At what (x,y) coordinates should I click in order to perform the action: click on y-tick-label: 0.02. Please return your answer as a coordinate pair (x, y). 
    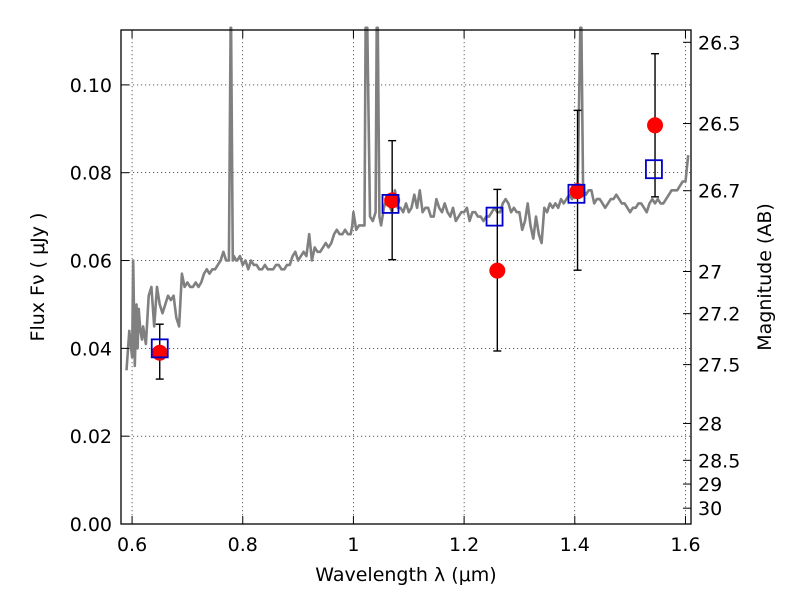
    Looking at the image, I should click on (91, 437).